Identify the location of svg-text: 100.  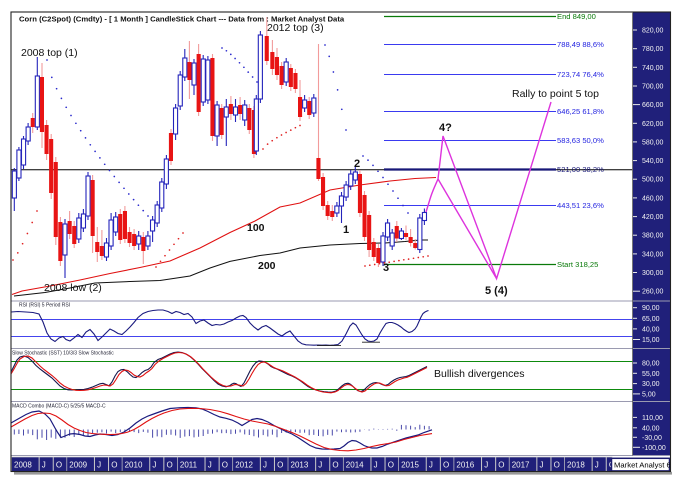
(256, 228).